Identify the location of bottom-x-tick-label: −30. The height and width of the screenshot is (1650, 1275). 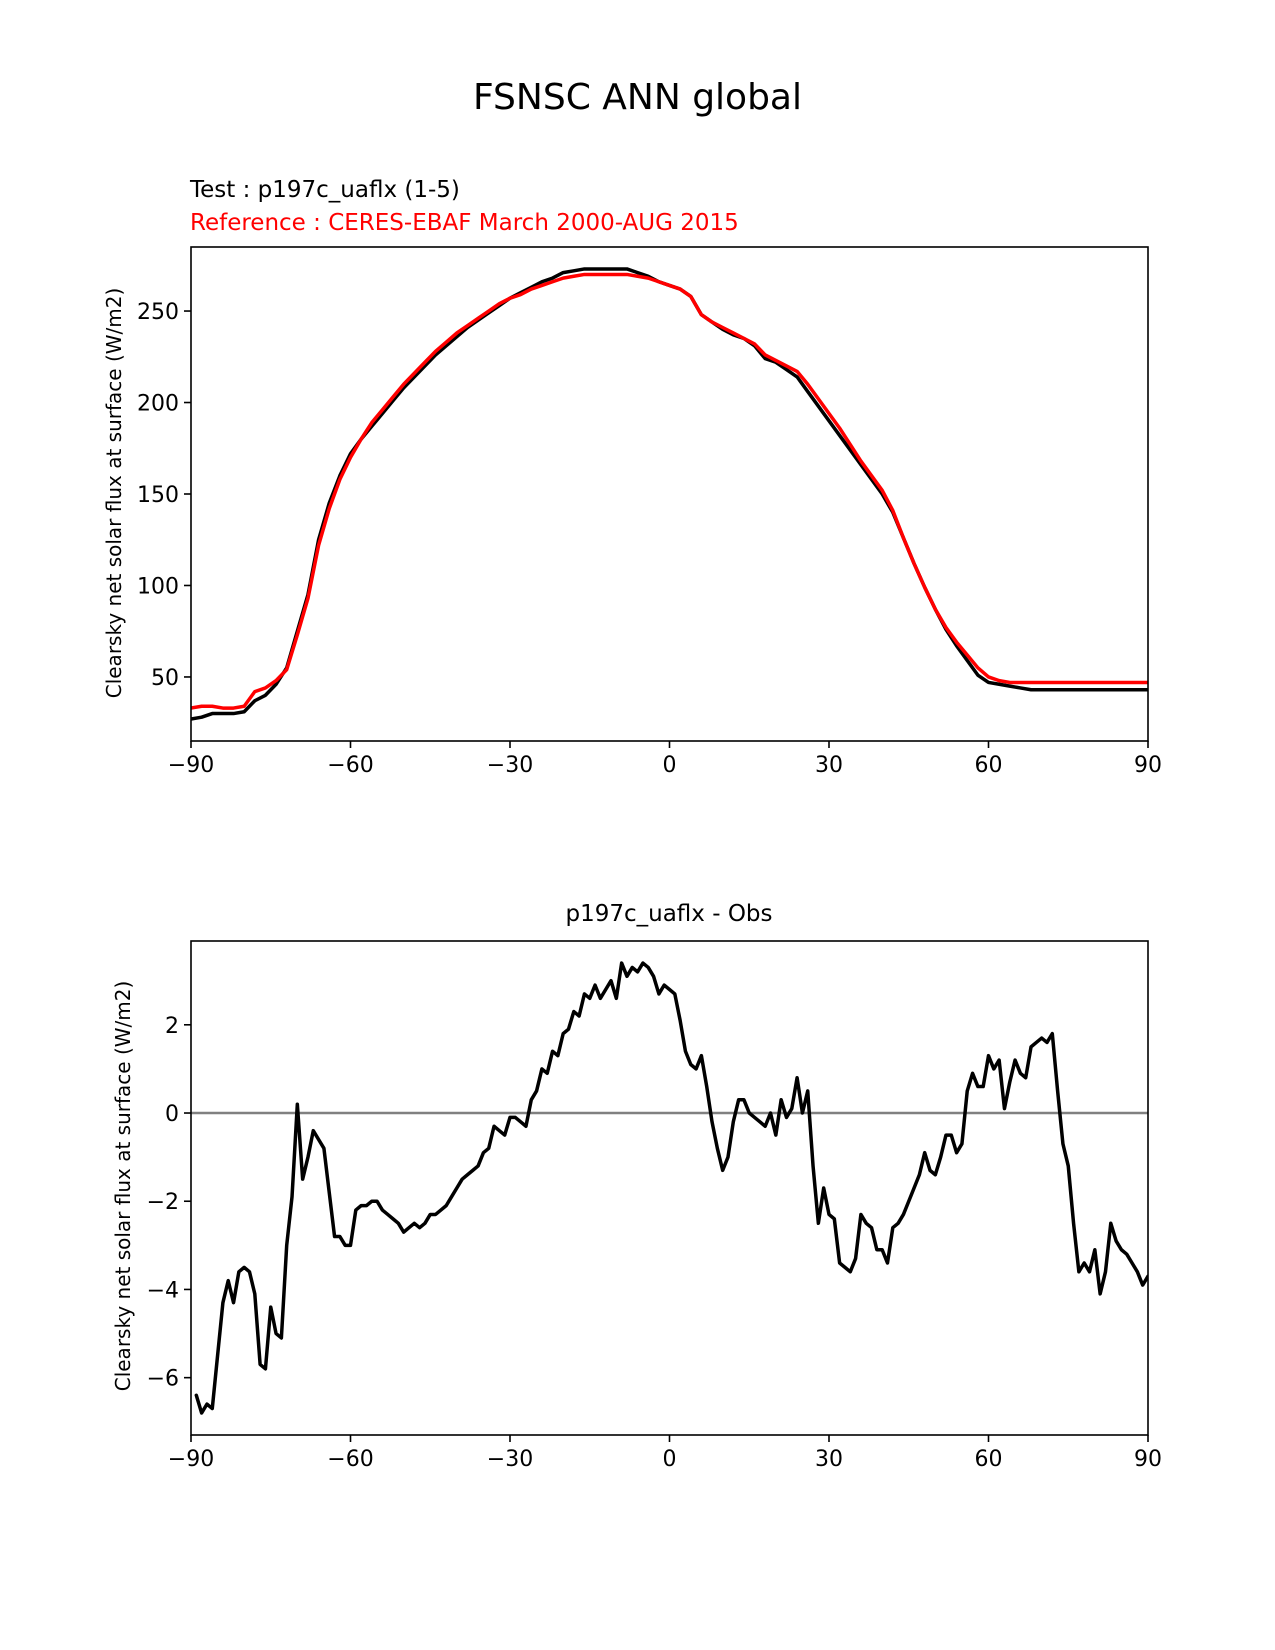
(510, 1459).